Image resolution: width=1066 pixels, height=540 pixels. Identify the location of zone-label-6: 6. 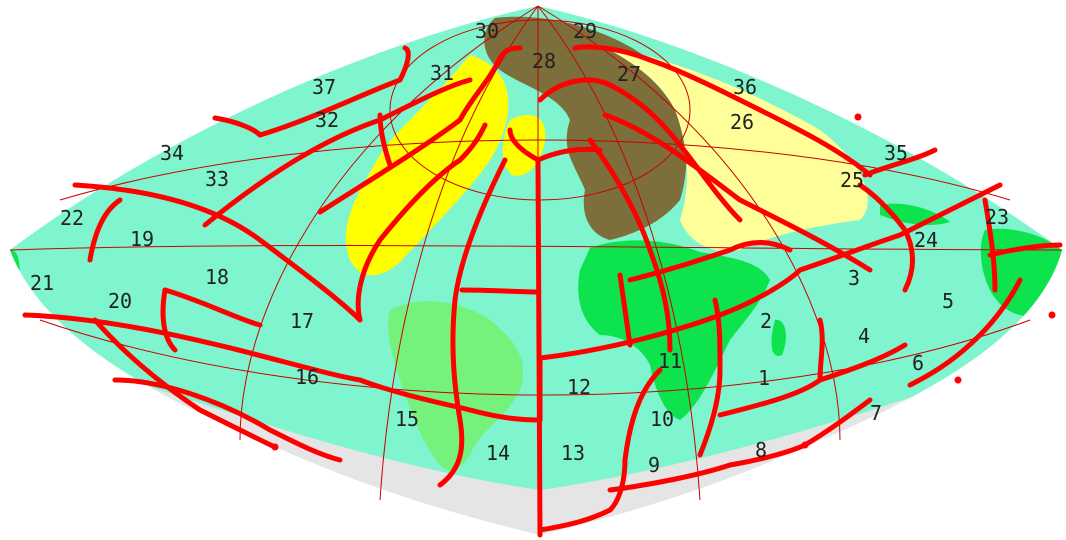
(918, 363).